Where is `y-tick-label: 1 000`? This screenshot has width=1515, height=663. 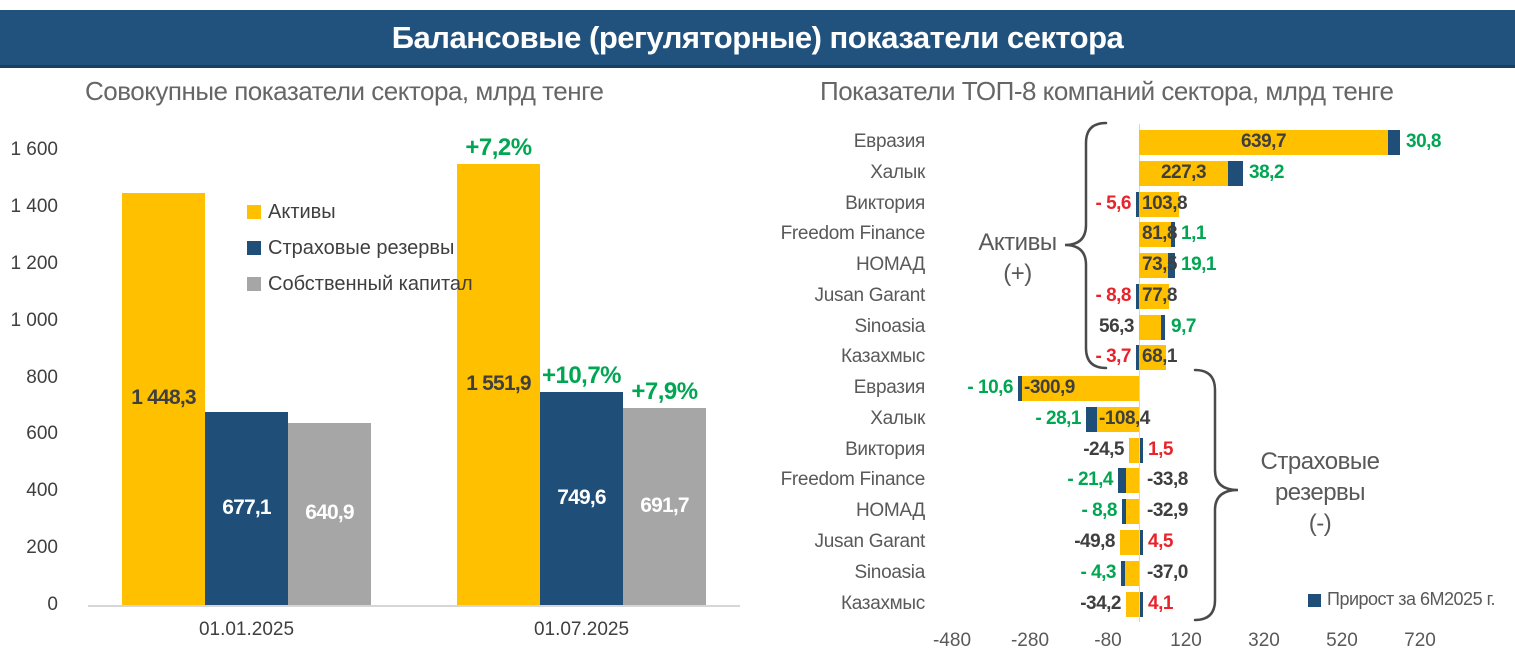 y-tick-label: 1 000 is located at coordinates (34, 320).